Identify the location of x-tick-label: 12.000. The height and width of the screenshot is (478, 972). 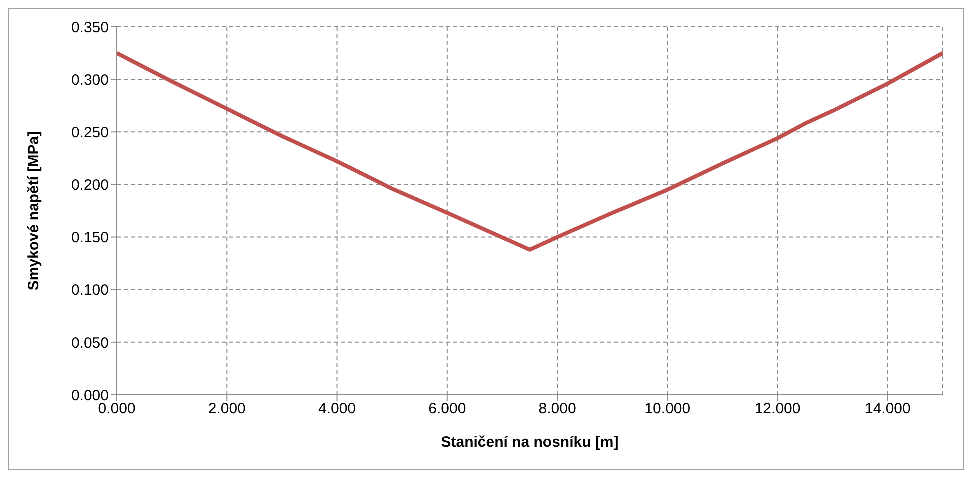
(777, 409).